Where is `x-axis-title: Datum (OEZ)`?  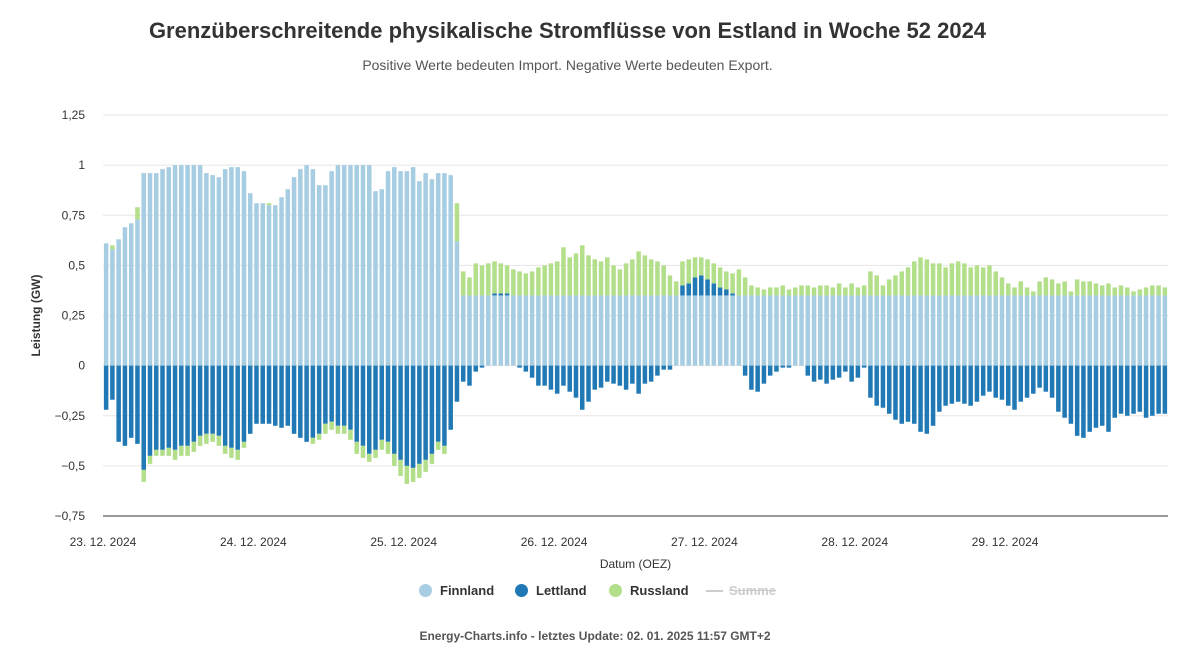
x-axis-title: Datum (OEZ) is located at coordinates (635, 564).